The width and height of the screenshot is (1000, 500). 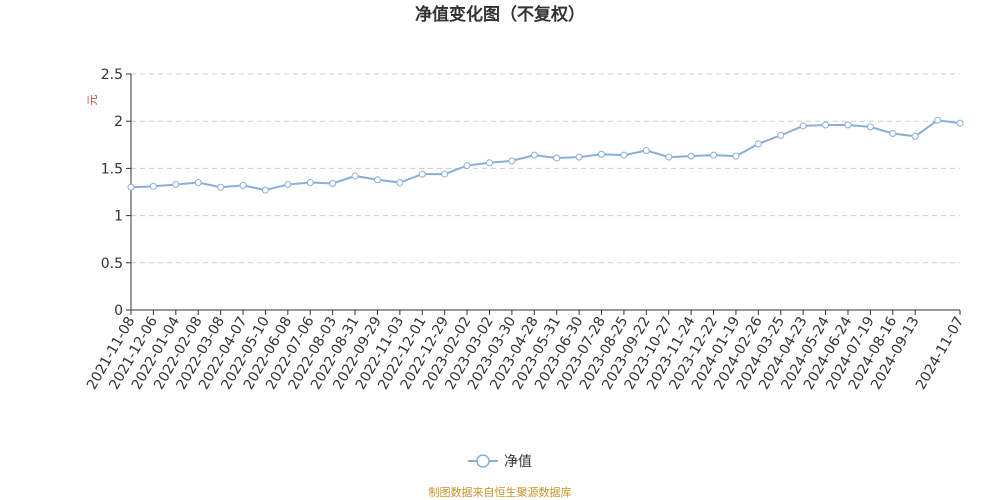 What do you see at coordinates (118, 122) in the screenshot?
I see `y-tick-label: 2` at bounding box center [118, 122].